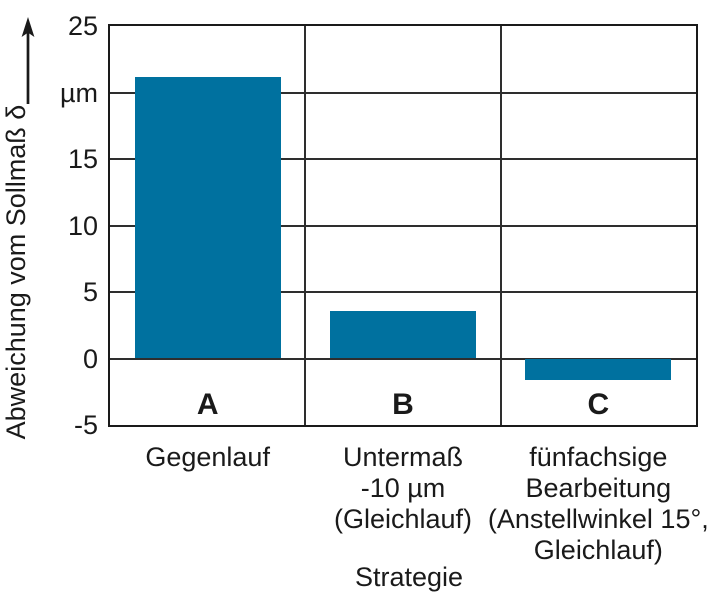 This screenshot has height=600, width=709. What do you see at coordinates (409, 577) in the screenshot?
I see `x-axis-title: Strategie` at bounding box center [409, 577].